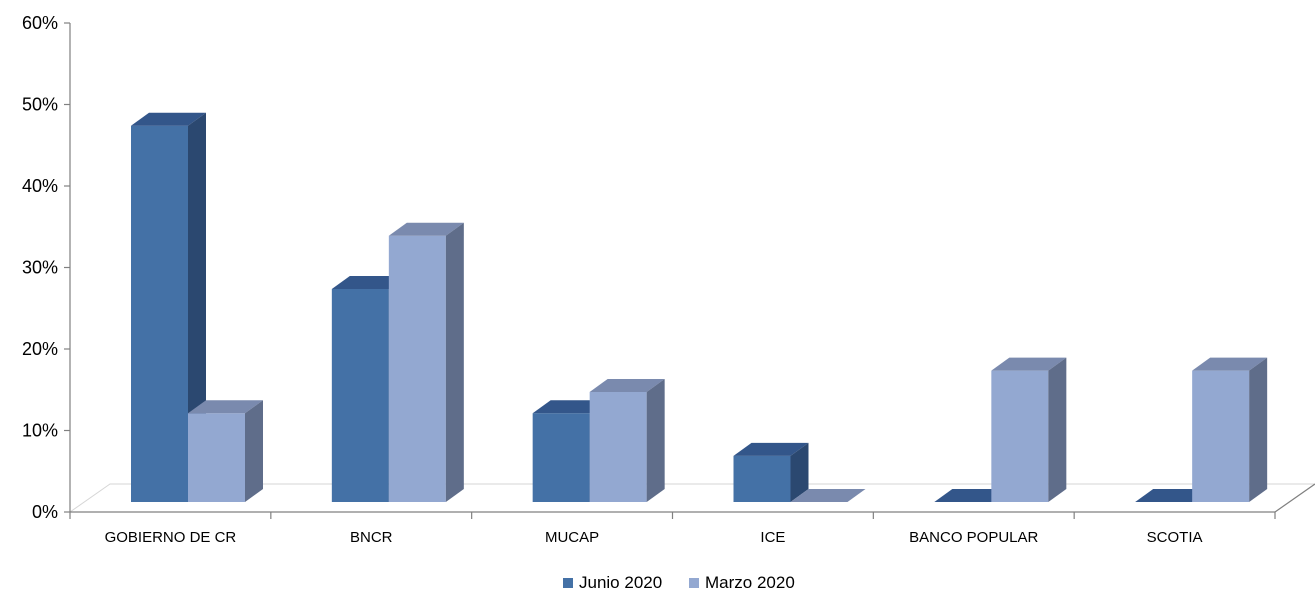 This screenshot has height=594, width=1315. What do you see at coordinates (371, 537) in the screenshot?
I see `x-tick-label: BNCR` at bounding box center [371, 537].